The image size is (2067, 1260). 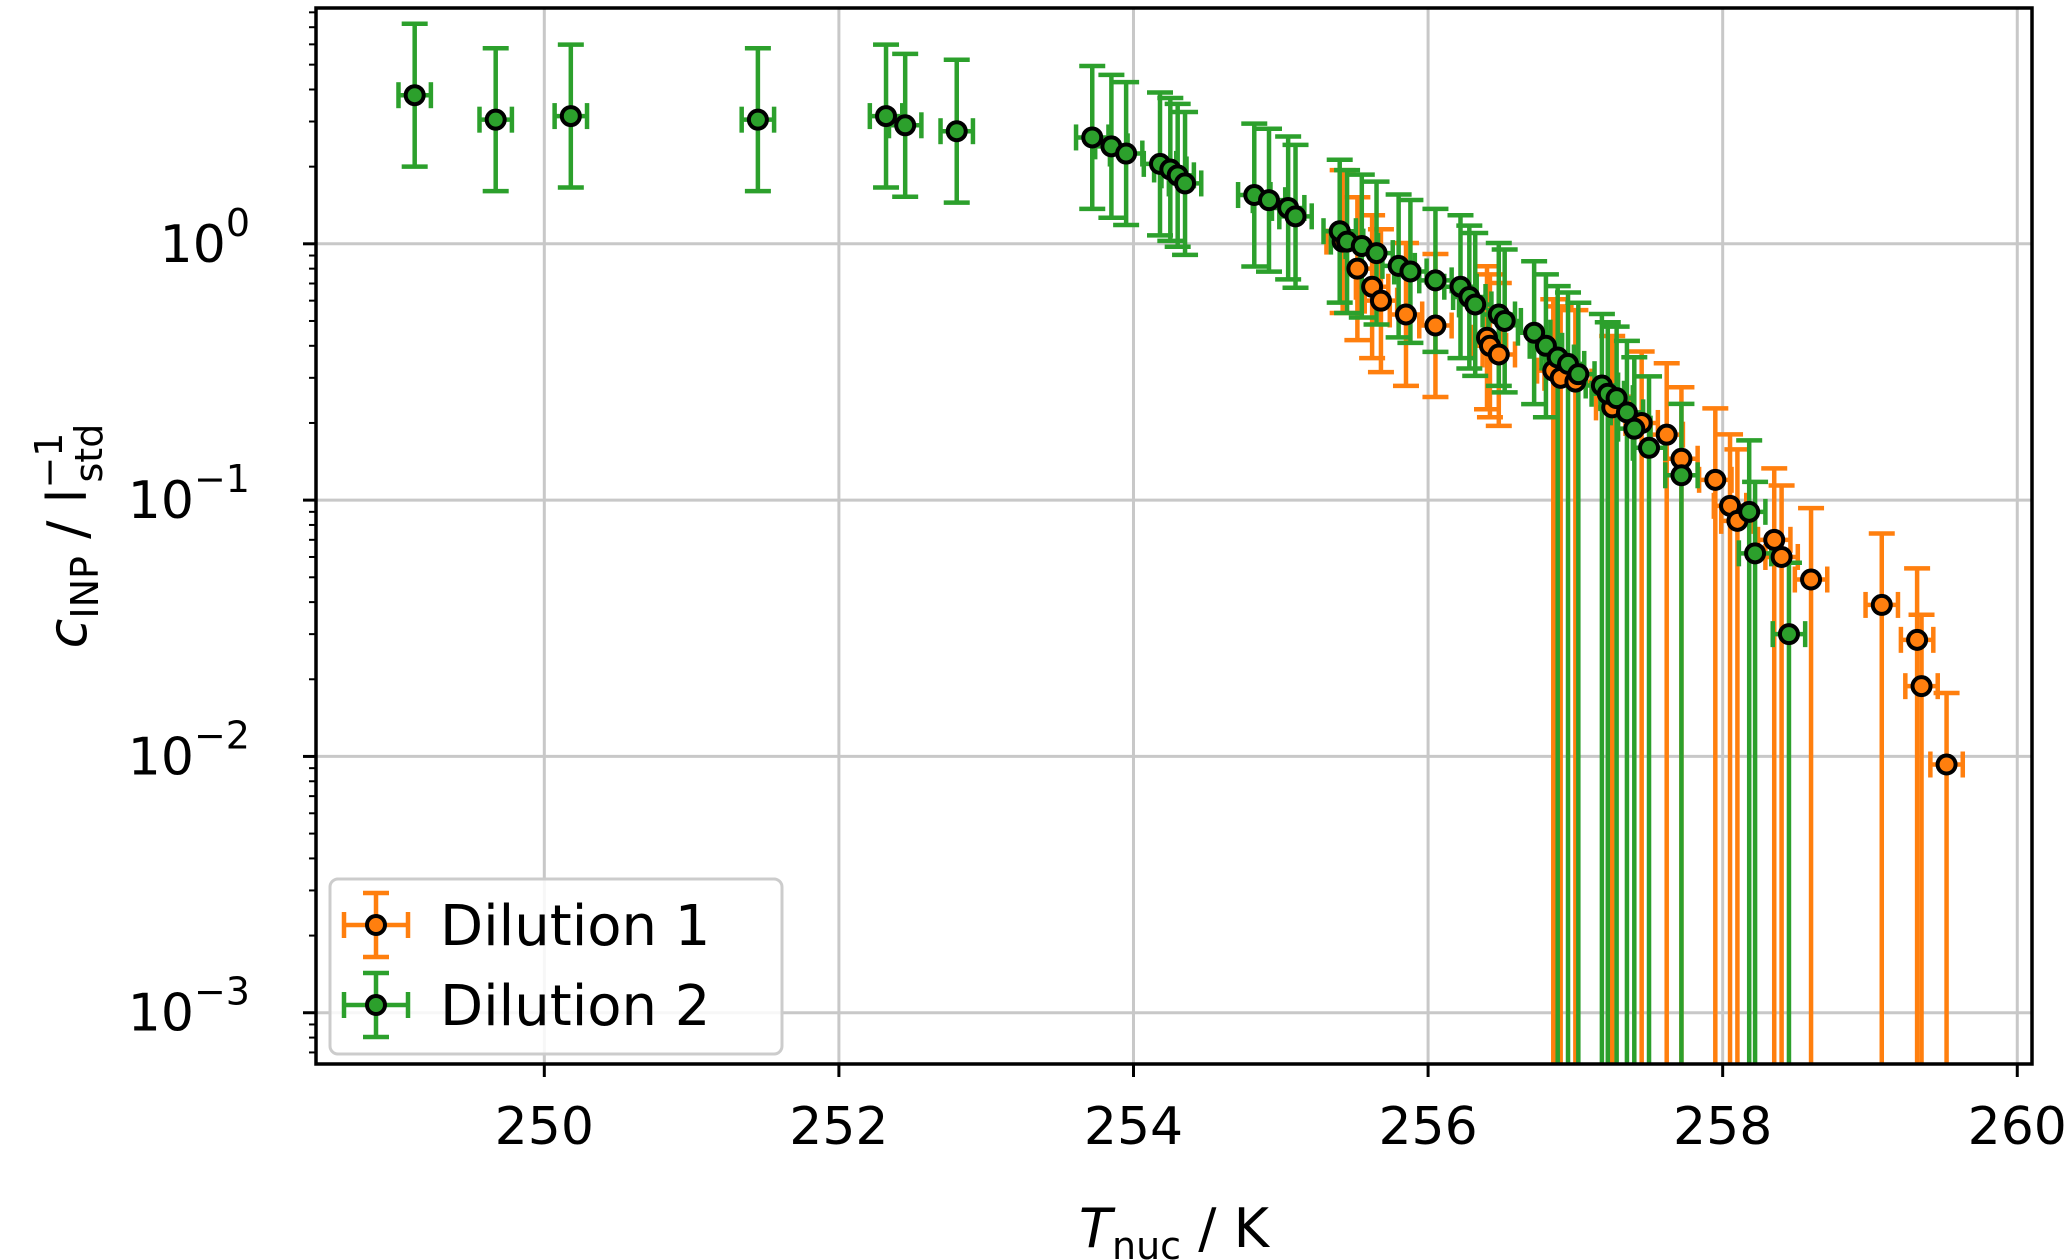 I want to click on y-tick-label: 10⁻¹, so click(x=189, y=494).